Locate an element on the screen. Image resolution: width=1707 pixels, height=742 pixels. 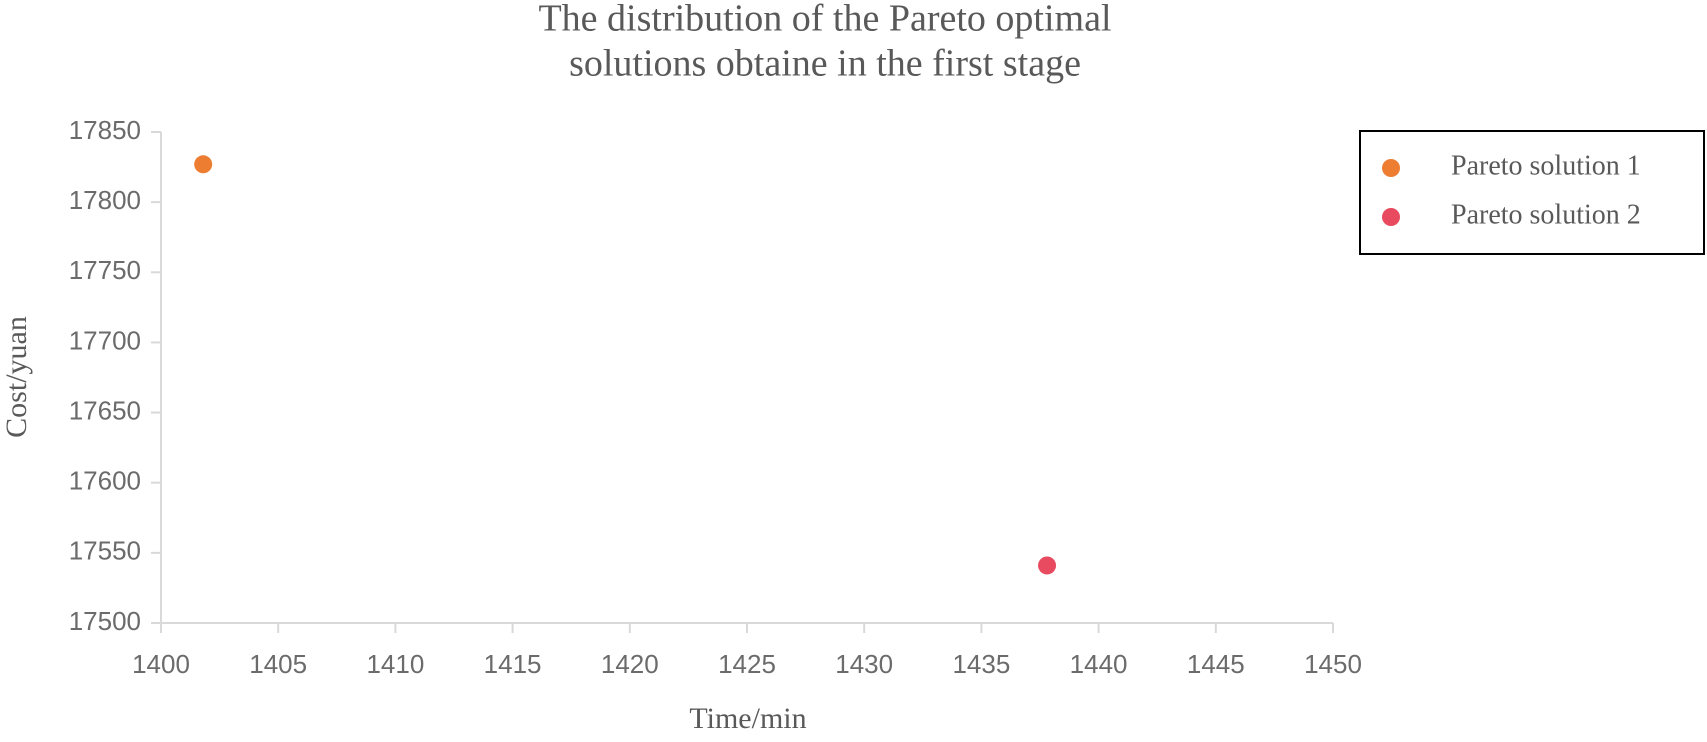
y-tick-label: 17800 is located at coordinates (105, 200).